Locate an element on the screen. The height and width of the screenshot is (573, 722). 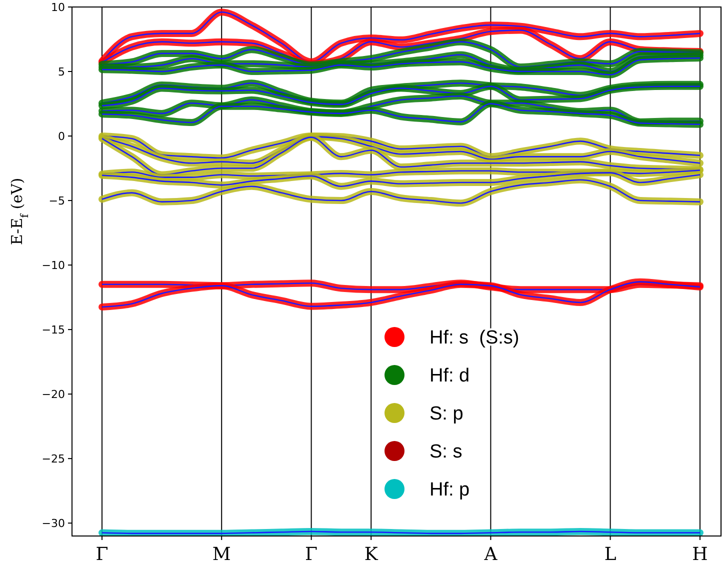
y-tick-label: 0 is located at coordinates (61, 136).